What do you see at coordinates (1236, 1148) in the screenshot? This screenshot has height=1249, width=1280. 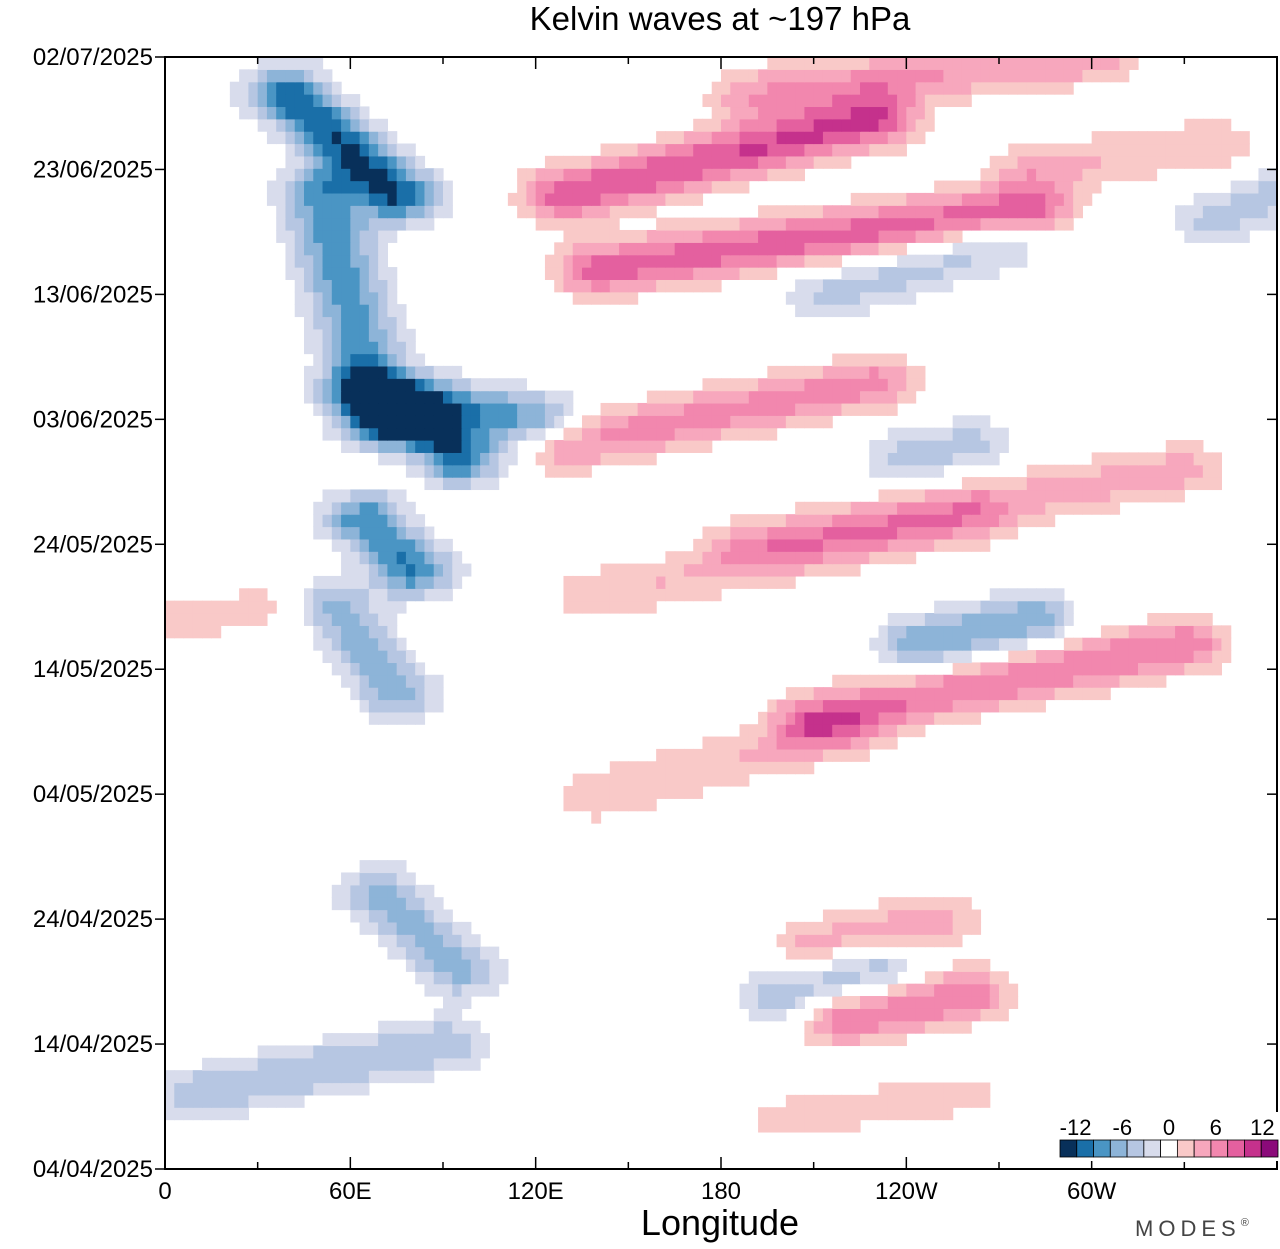 I see `colorbar-swatch` at bounding box center [1236, 1148].